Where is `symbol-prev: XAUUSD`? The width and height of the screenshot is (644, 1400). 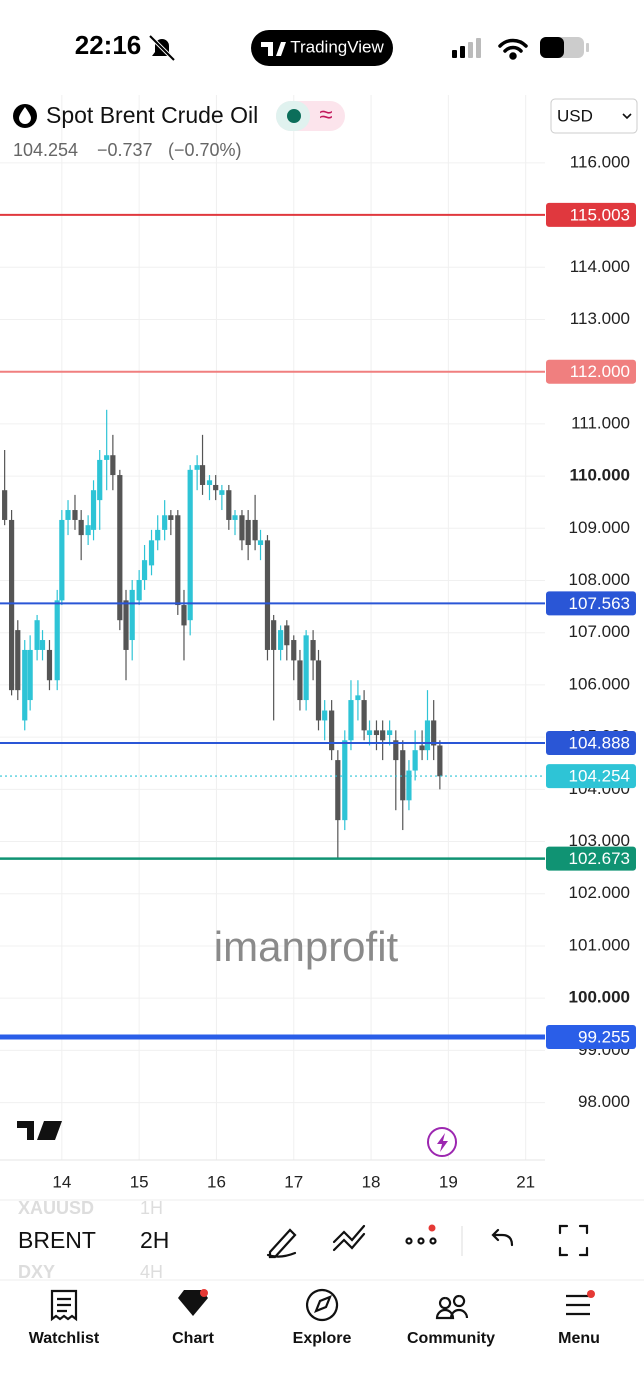
symbol-prev: XAUUSD is located at coordinates (56, 1208).